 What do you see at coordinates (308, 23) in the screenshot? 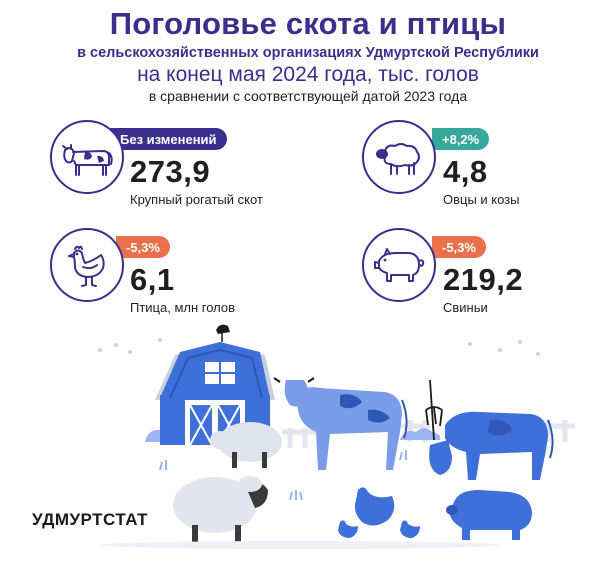
I see `page-title: Поголовье скота и птицы` at bounding box center [308, 23].